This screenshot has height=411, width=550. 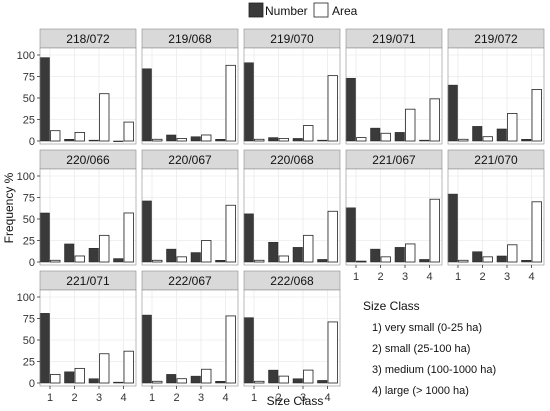 I want to click on panel-219-070: 219/070, so click(x=292, y=86).